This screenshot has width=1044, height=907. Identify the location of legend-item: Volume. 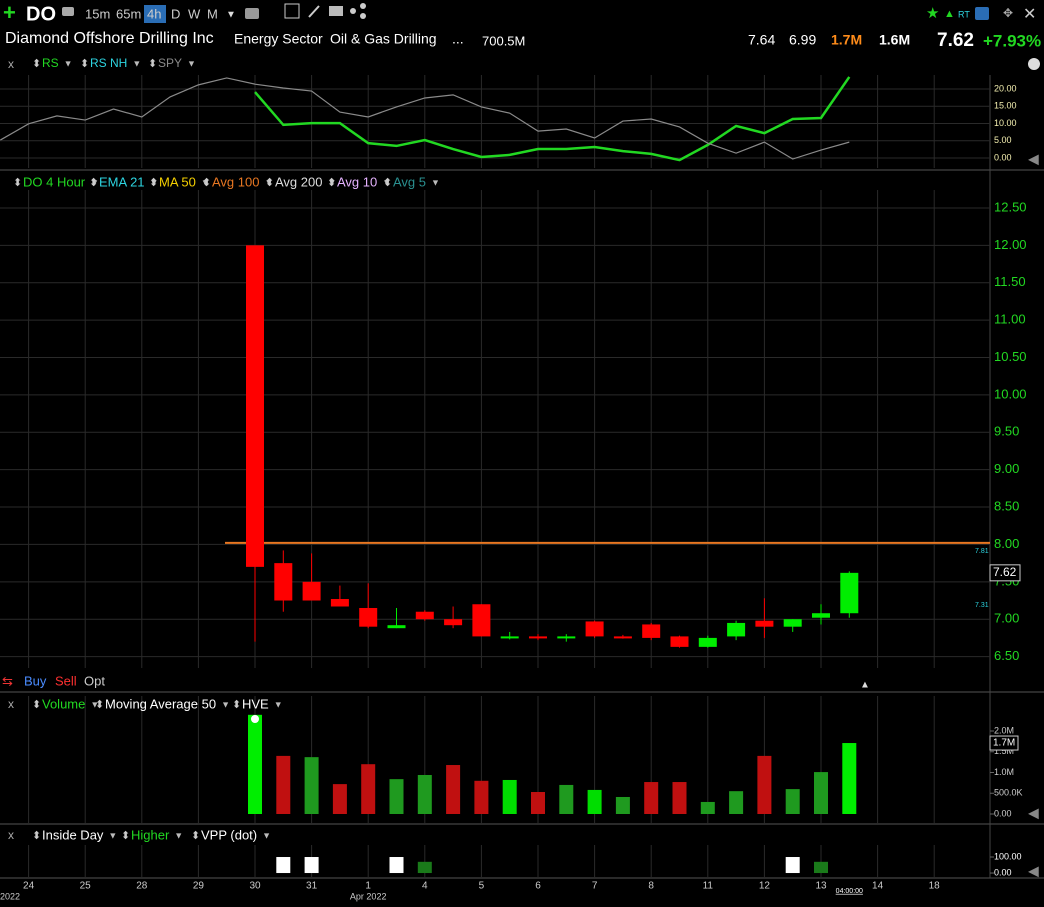
(63, 703).